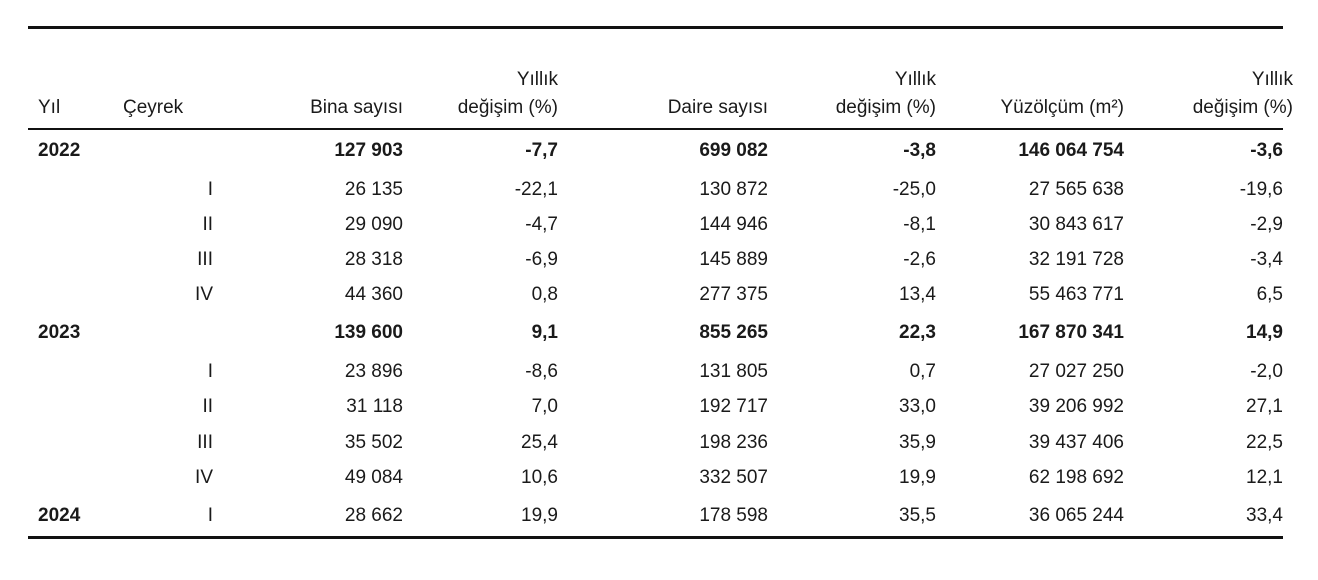 The width and height of the screenshot is (1318, 580). What do you see at coordinates (1071, 150) in the screenshot?
I see `cell-area: 146 064 754` at bounding box center [1071, 150].